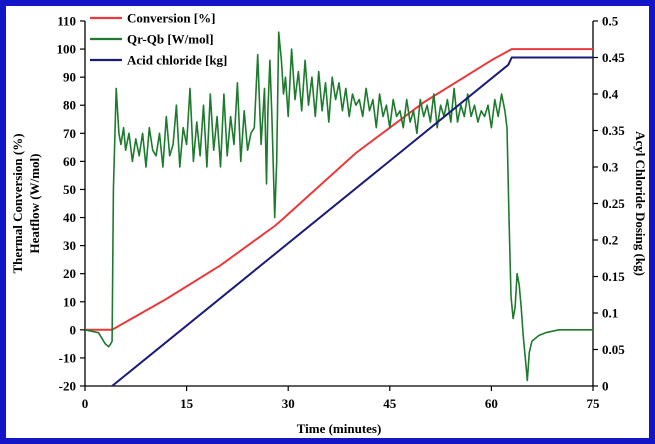 This screenshot has width=655, height=444. I want to click on y2-tick-label: 0, so click(605, 386).